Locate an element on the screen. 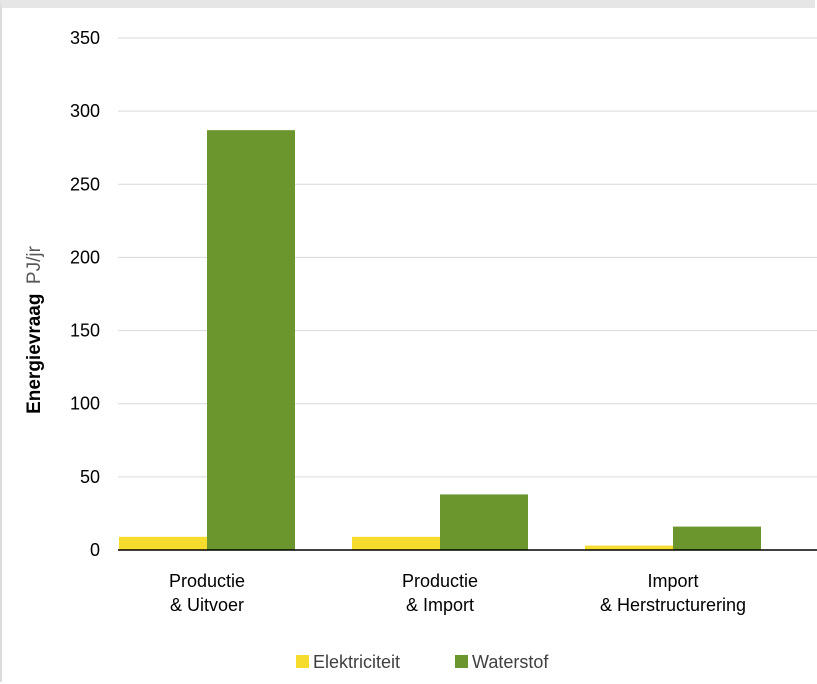 This screenshot has width=817, height=684. y-axis-title: Energievraag PJ/jr is located at coordinates (34, 329).